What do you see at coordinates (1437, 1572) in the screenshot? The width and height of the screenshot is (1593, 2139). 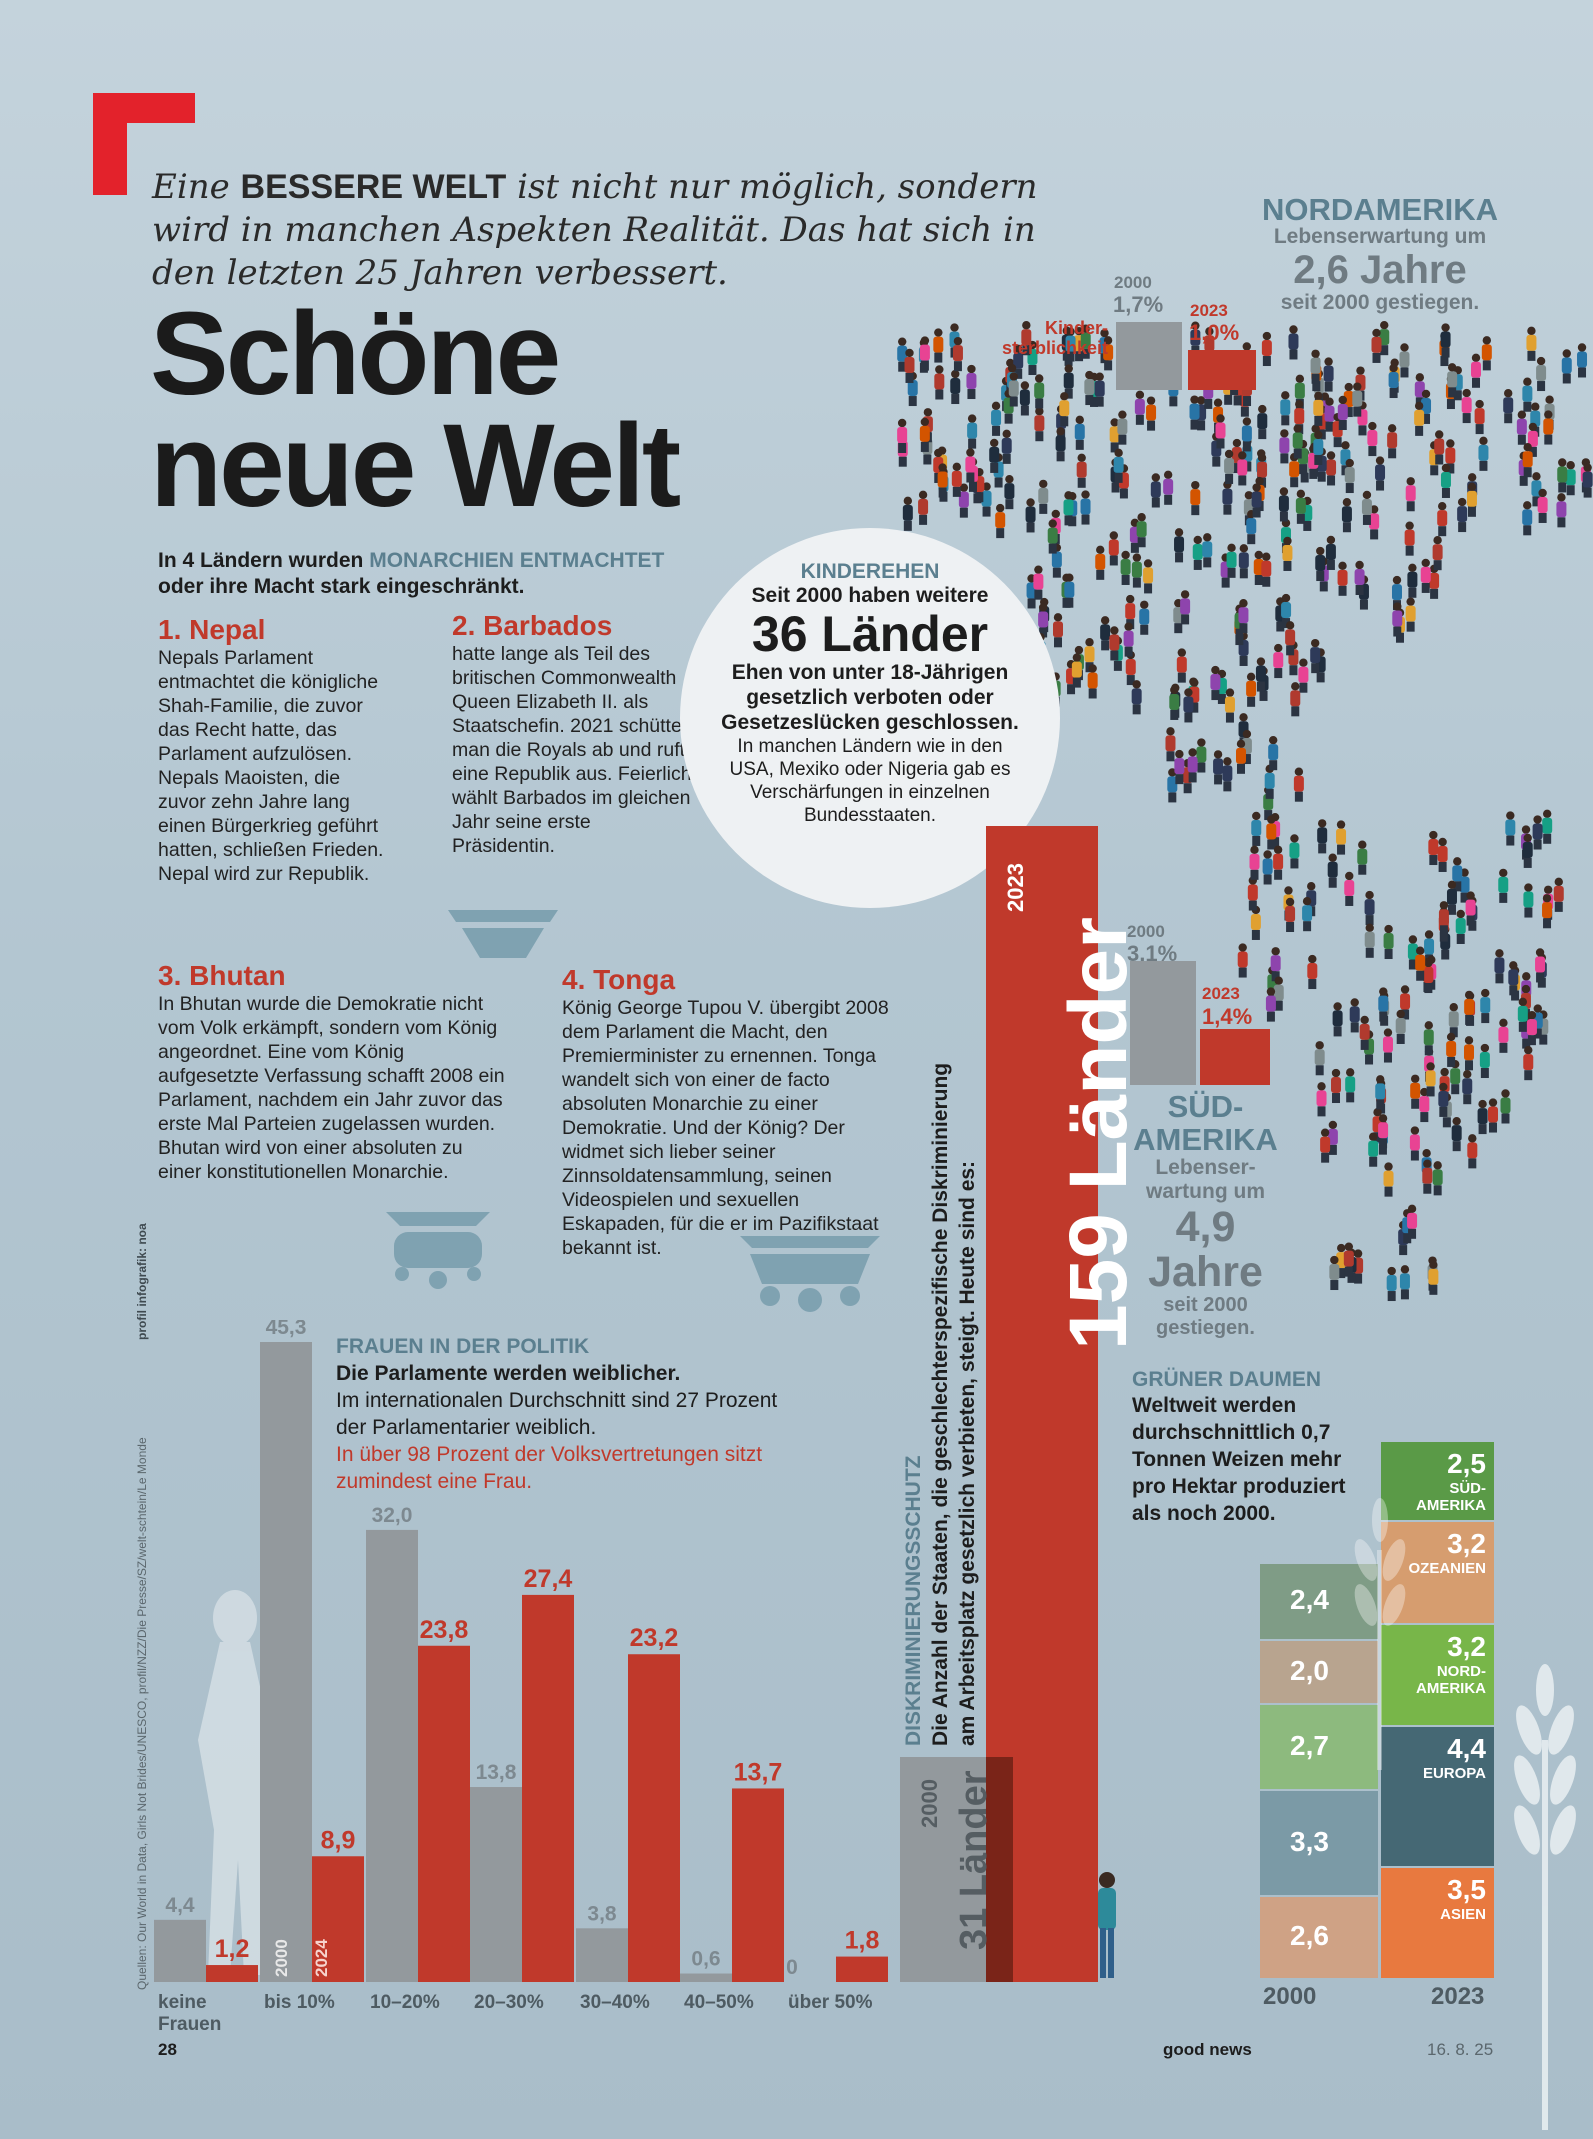 I see `wheat-cell-2023-1: 3,2 OZEANIEN` at bounding box center [1437, 1572].